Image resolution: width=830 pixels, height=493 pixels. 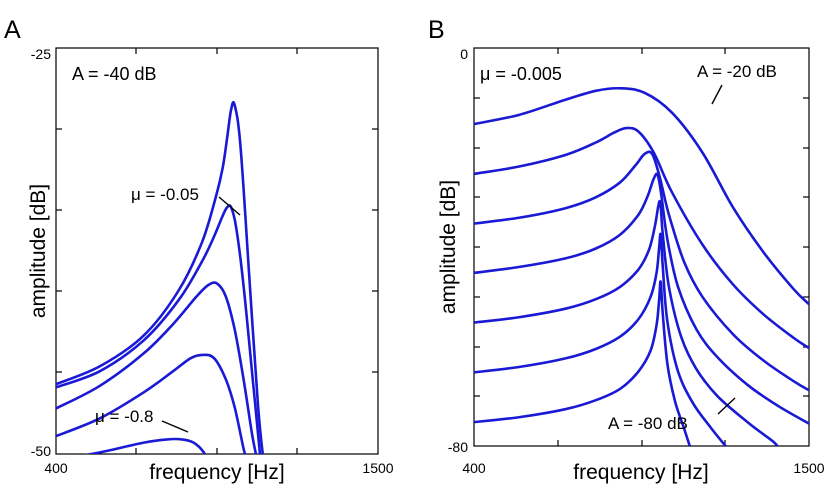 I want to click on panel-b-annotation: μ = -0.005, so click(x=521, y=74).